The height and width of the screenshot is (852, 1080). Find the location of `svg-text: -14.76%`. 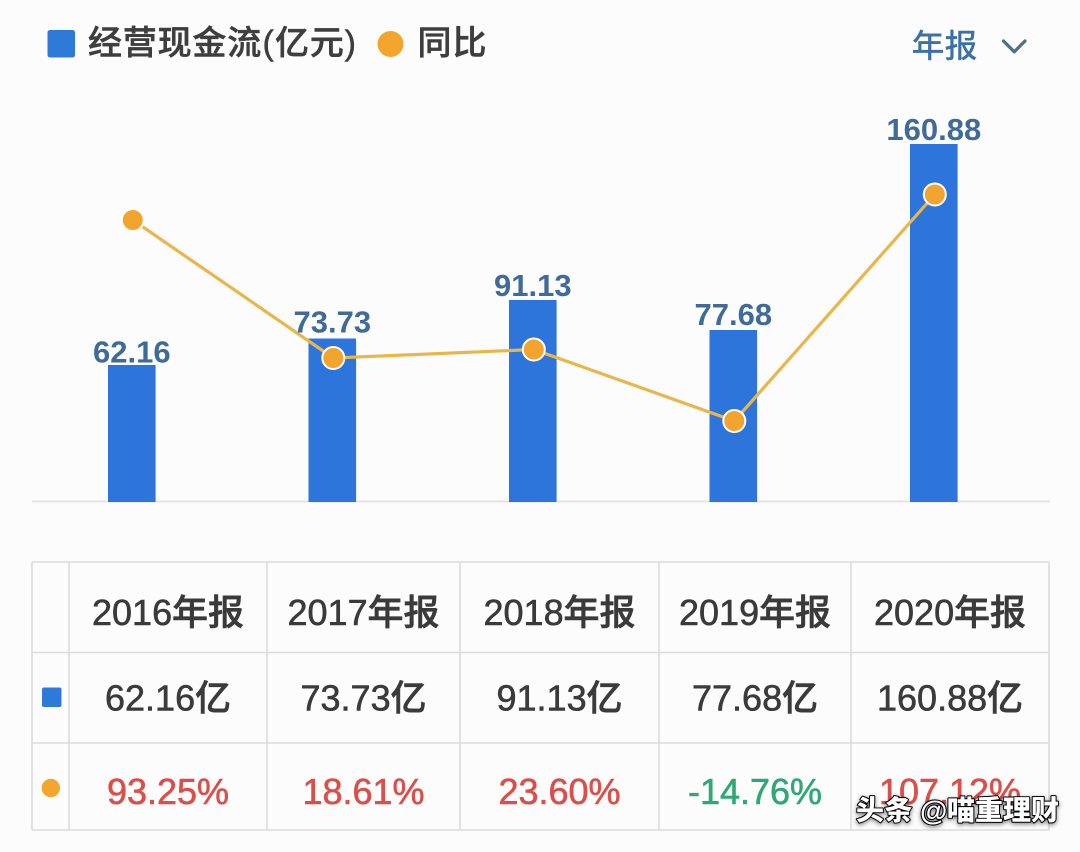

svg-text: -14.76% is located at coordinates (755, 791).